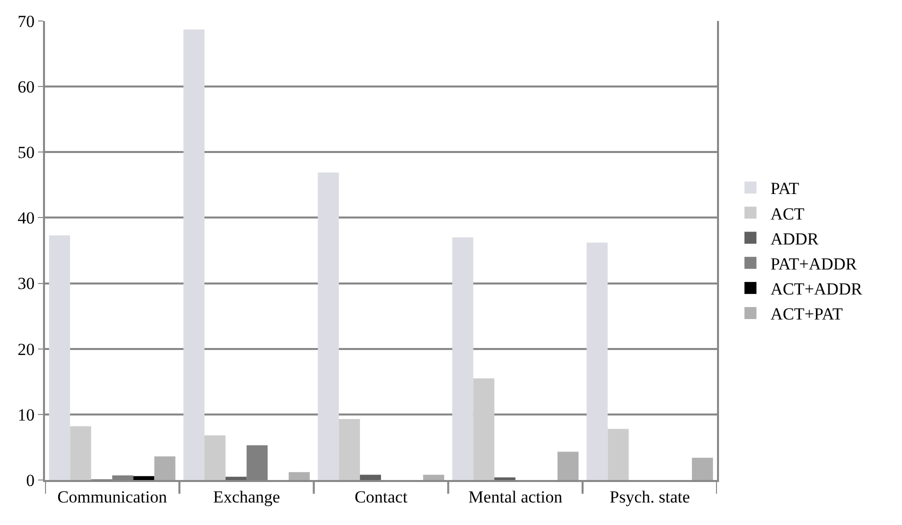  What do you see at coordinates (112, 496) in the screenshot?
I see `x-tick-label: Communication` at bounding box center [112, 496].